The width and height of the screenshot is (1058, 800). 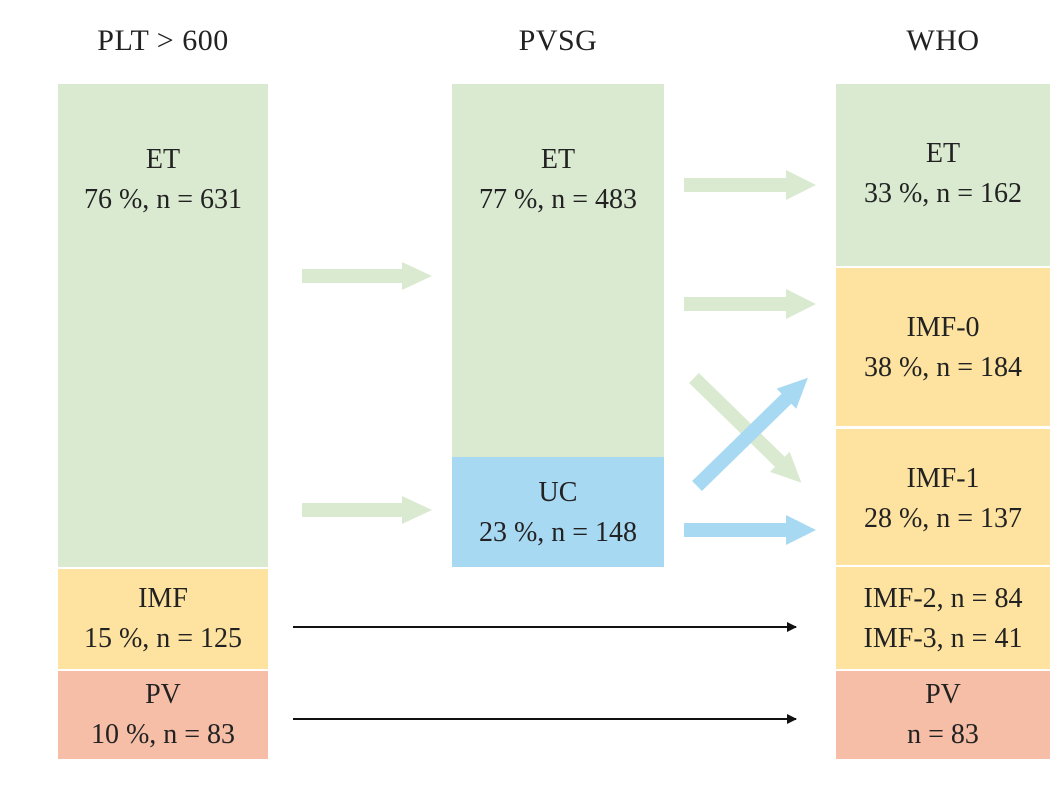 I want to click on pvsg-uc-stat: 23 %, n = 148, so click(x=558, y=532).